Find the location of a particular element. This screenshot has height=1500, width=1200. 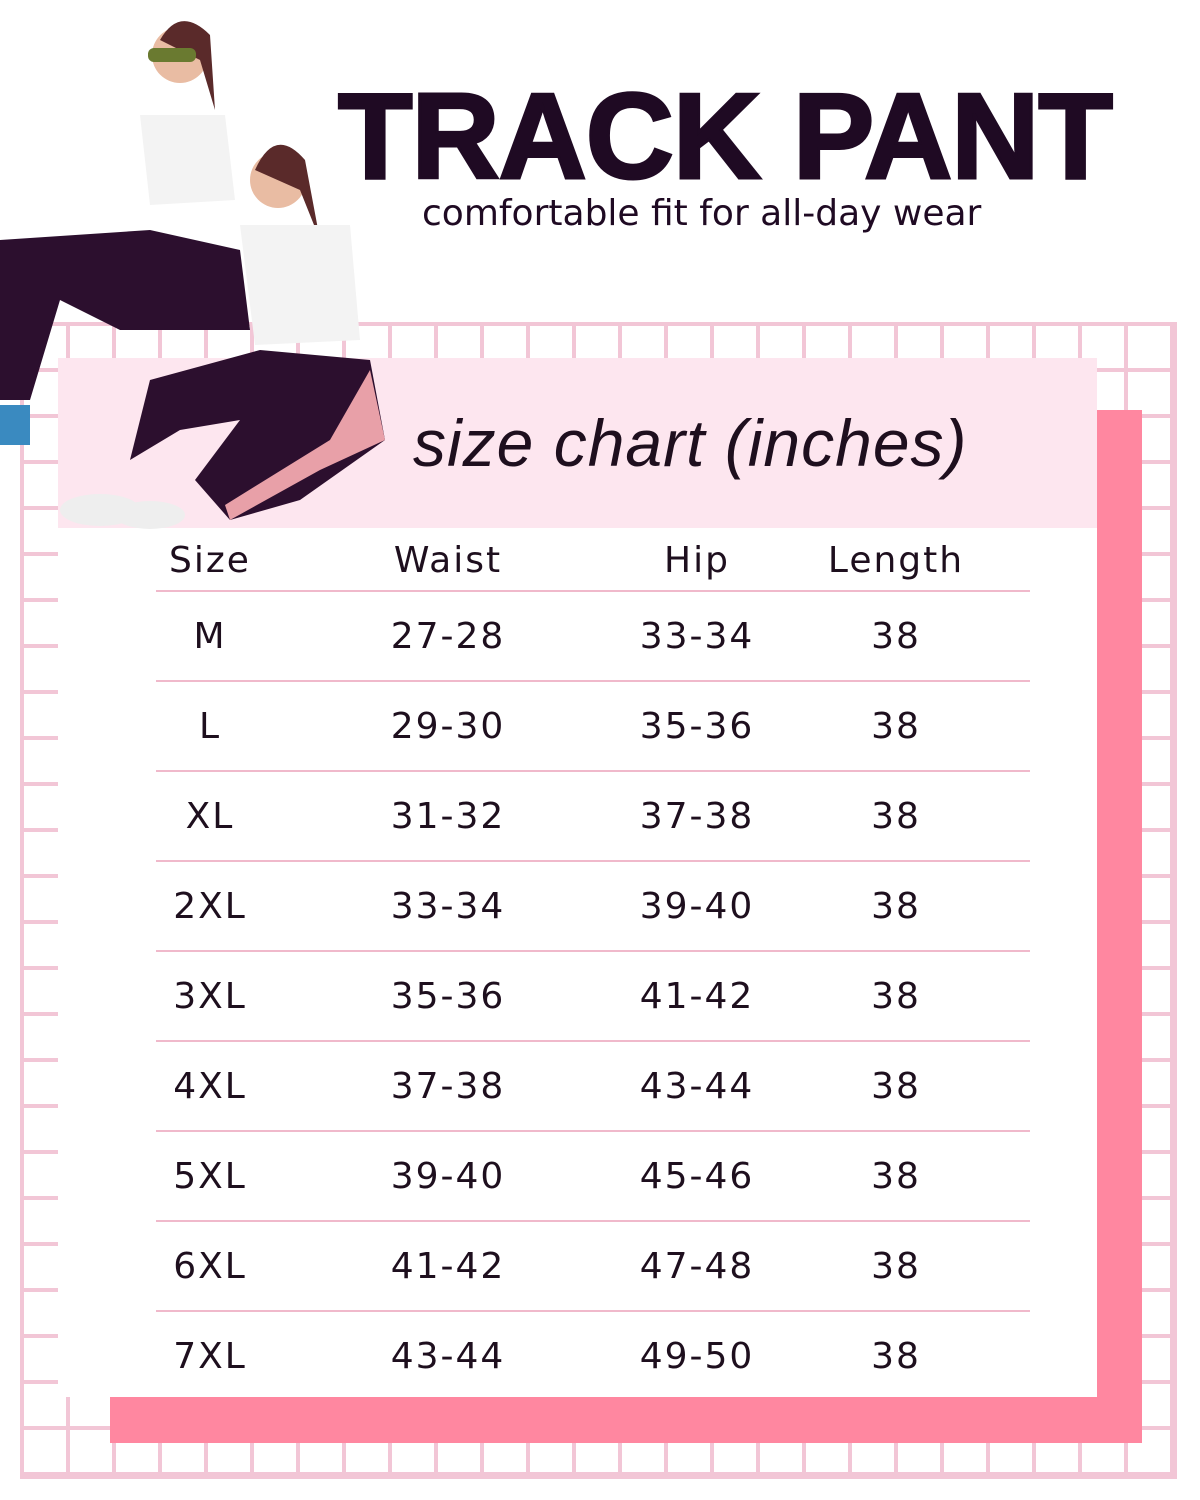

cell-waist: 35-36 is located at coordinates (448, 996).